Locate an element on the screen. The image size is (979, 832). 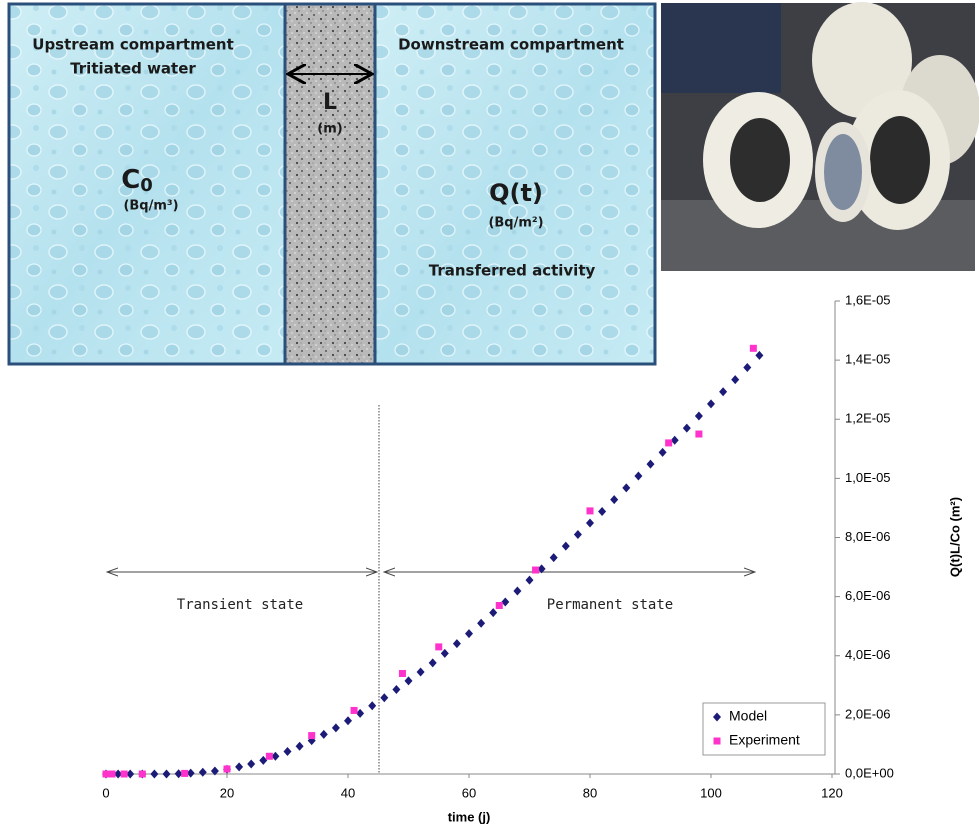
concentration-unit: (Bq/m³) is located at coordinates (150, 206).